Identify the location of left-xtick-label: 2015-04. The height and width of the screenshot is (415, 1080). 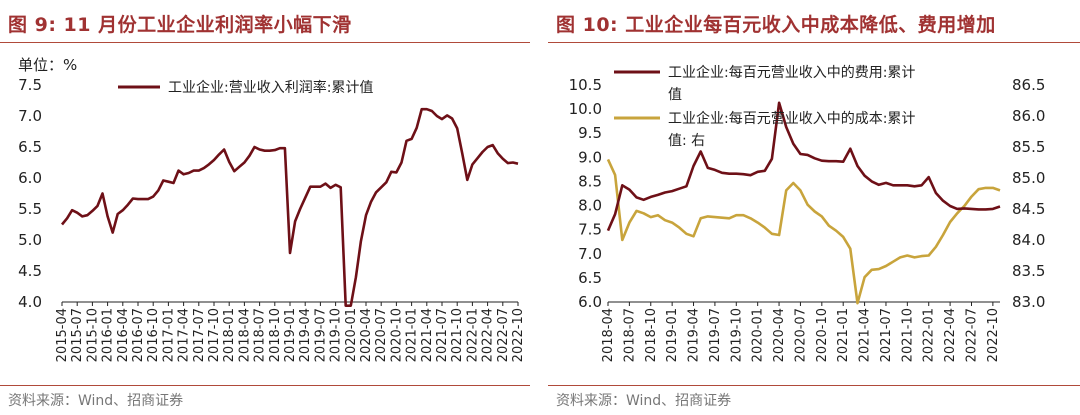
(62, 335).